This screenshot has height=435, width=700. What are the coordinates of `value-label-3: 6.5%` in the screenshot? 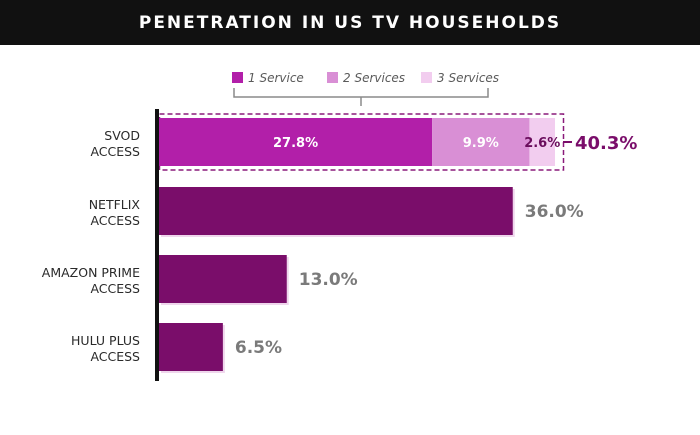 It's located at (258, 348).